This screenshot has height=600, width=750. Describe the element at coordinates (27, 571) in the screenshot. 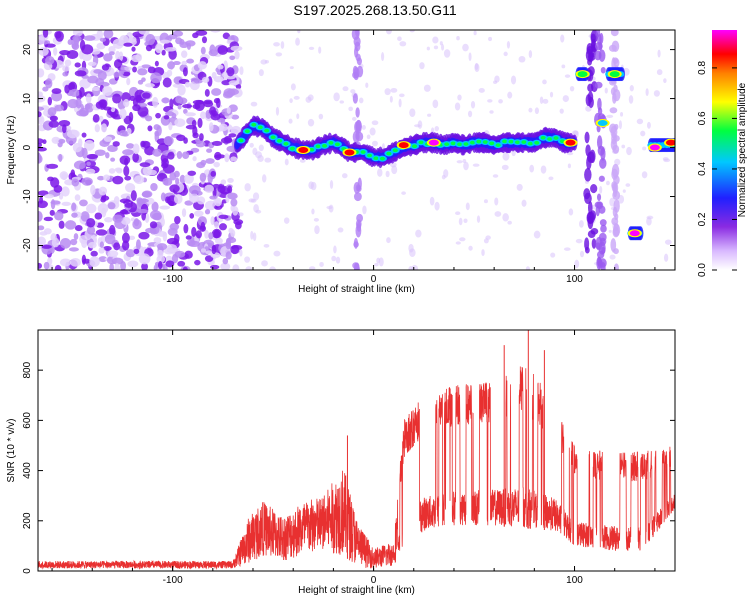

I see `snr-ytick-label: 0` at that location.